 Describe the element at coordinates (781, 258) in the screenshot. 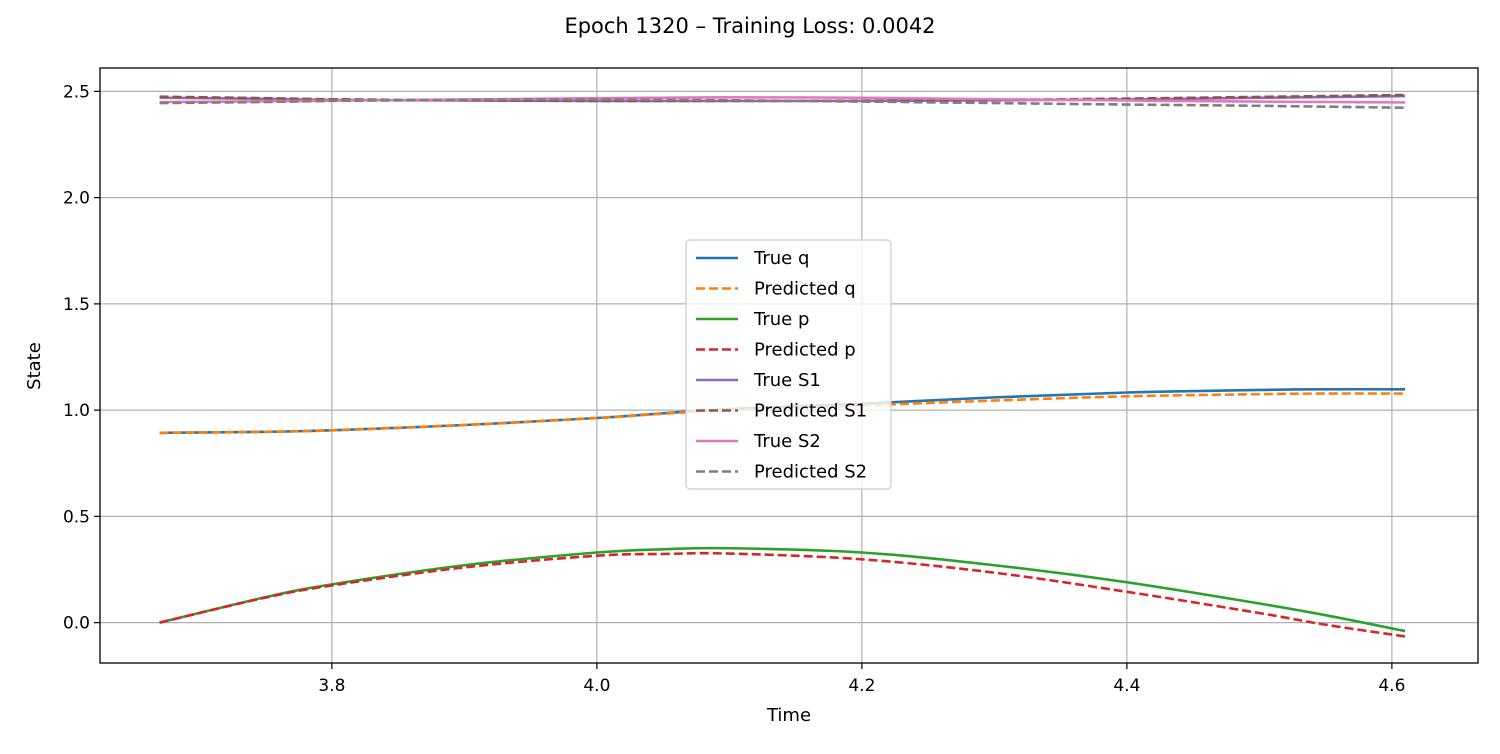

I see `legend-label-true-q: True q` at that location.